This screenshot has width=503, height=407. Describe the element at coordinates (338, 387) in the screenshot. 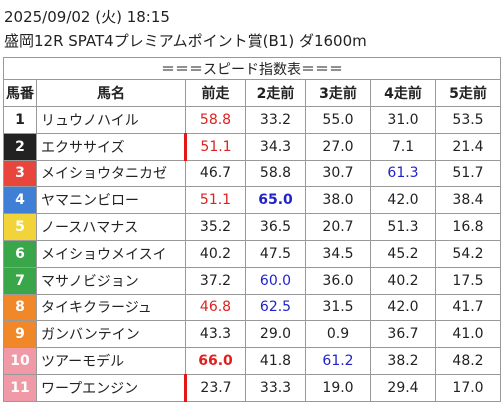

I see `speed-index: 19.0` at that location.